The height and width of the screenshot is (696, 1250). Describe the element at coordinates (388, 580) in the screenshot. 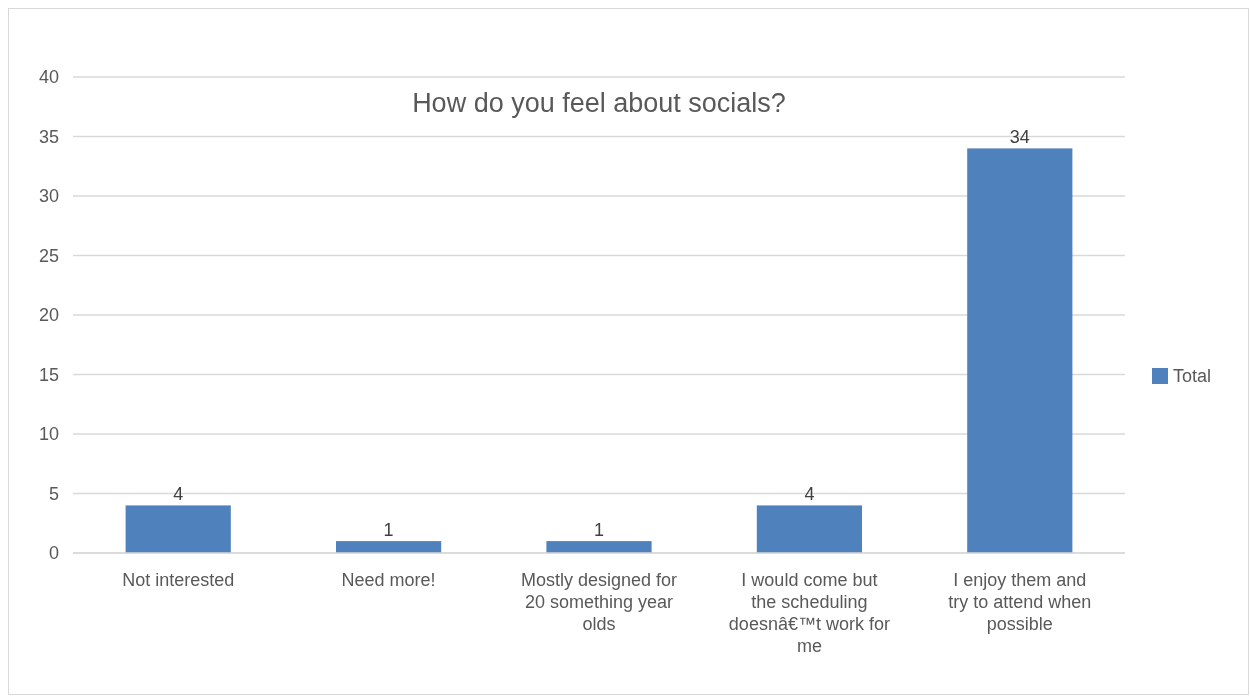

I see `x-tick-label: Need more!` at that location.